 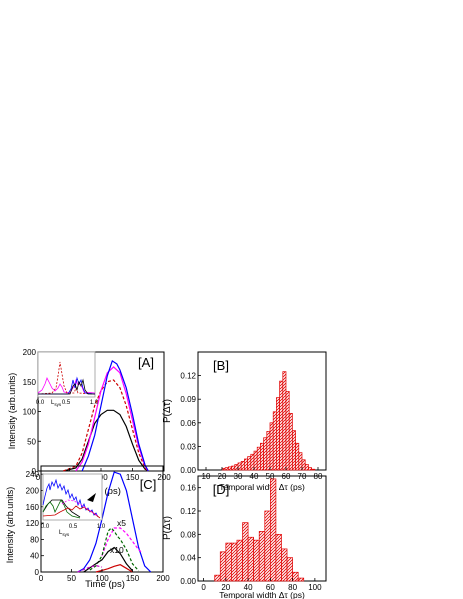 What do you see at coordinates (38, 477) in the screenshot?
I see `panel-a-xtick-label-0: 0` at bounding box center [38, 477].